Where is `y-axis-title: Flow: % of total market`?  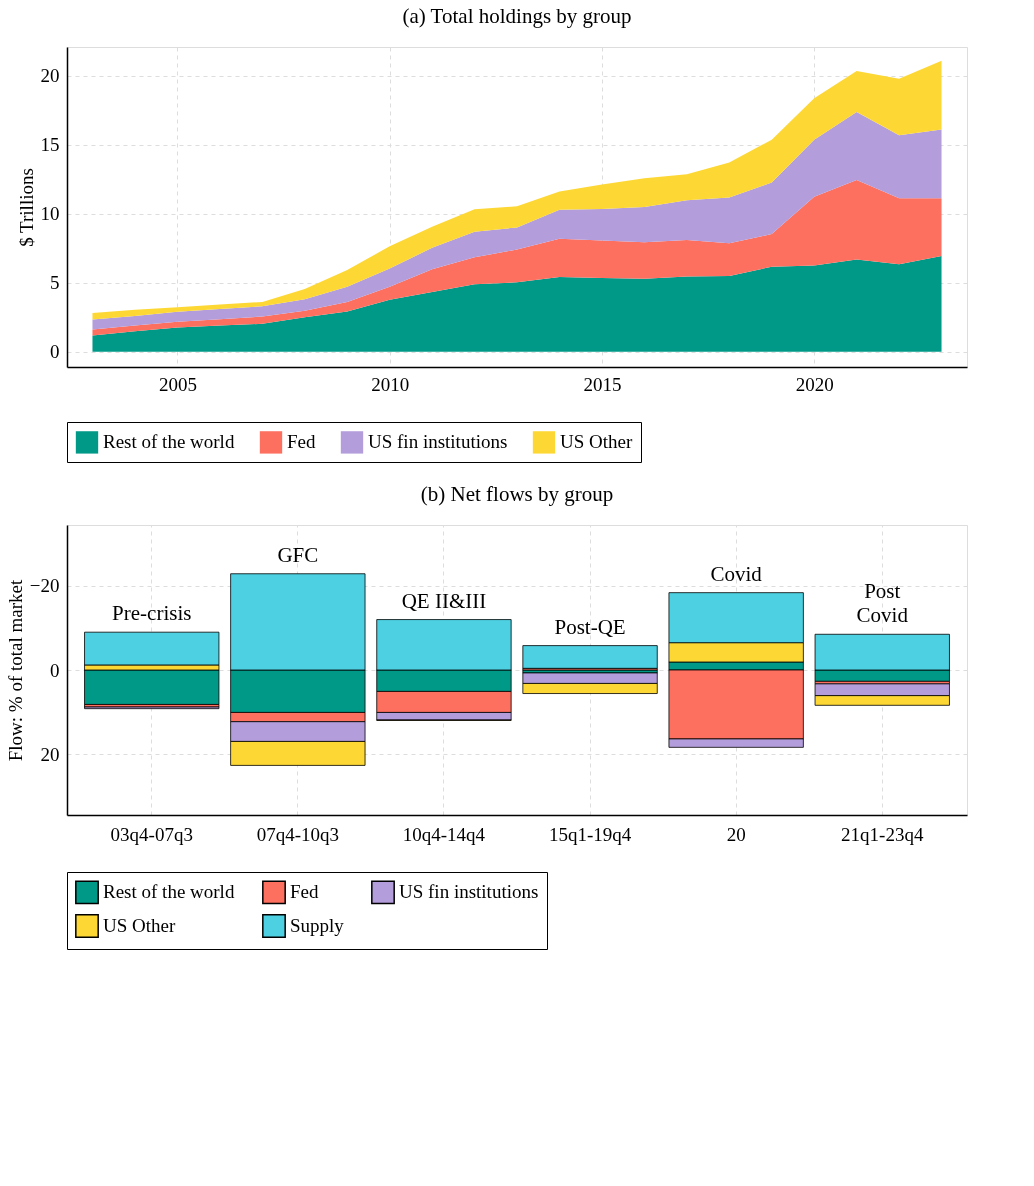
y-axis-title: Flow: % of total market is located at coordinates (15, 670).